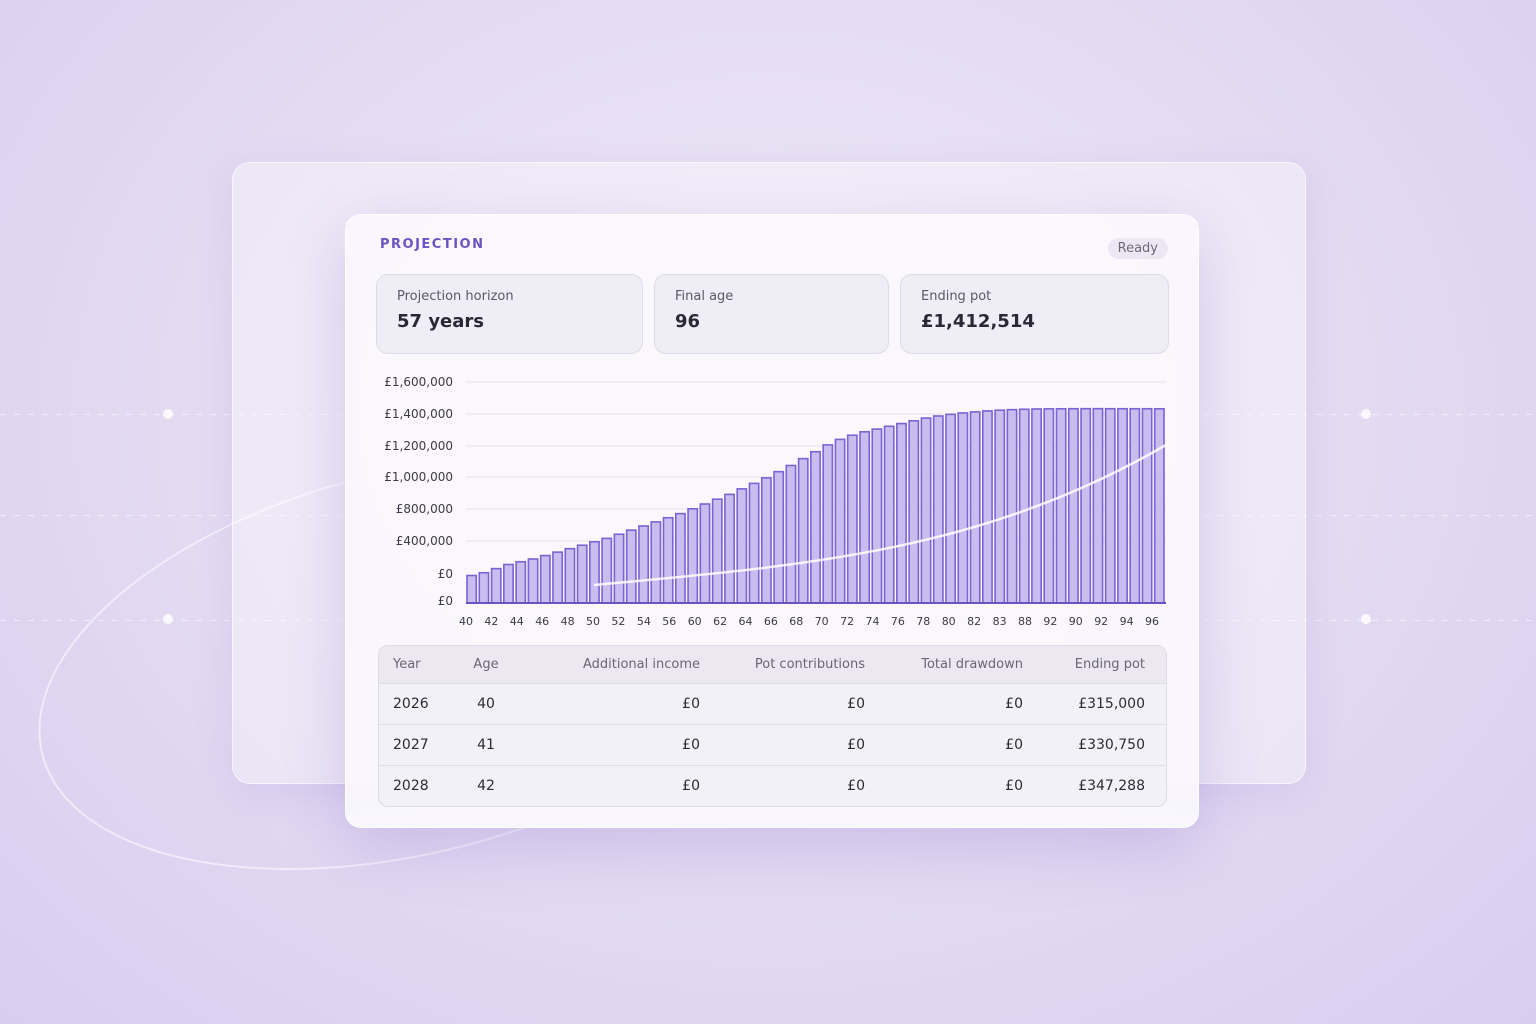 The height and width of the screenshot is (1024, 1536). Describe the element at coordinates (972, 664) in the screenshot. I see `column-header-total-drawdown: Total drawdown` at that location.